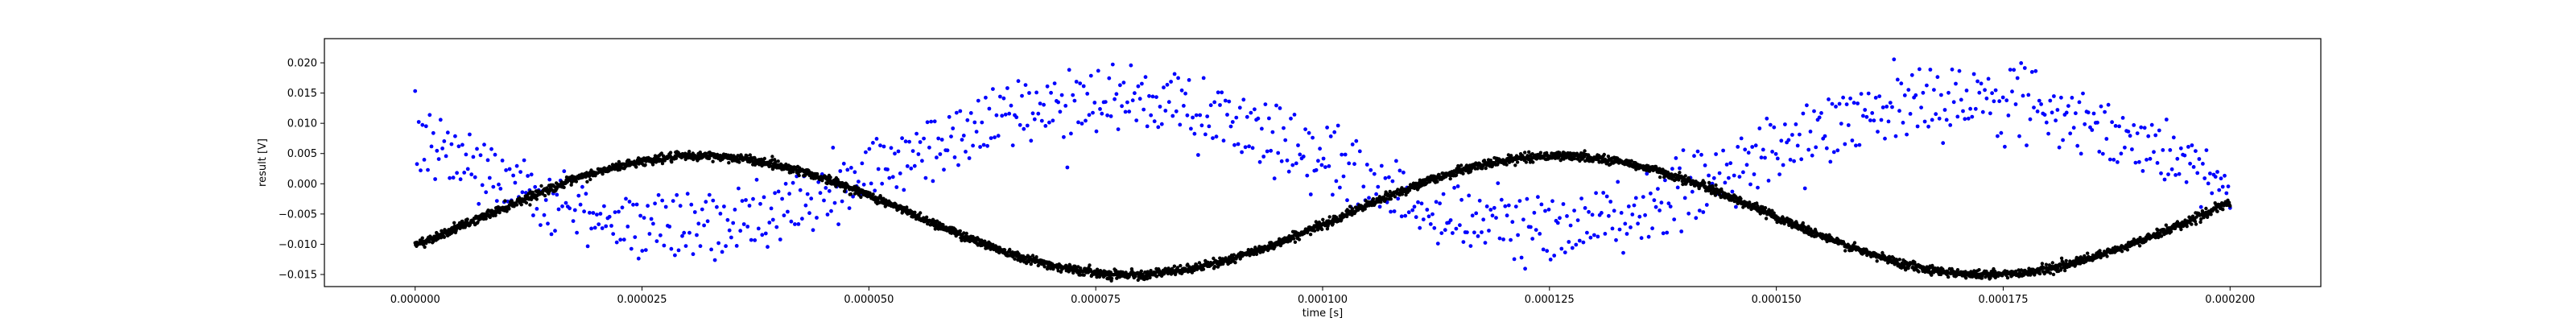  Describe the element at coordinates (1777, 300) in the screenshot. I see `x-tick-label: 0.000150` at that location.